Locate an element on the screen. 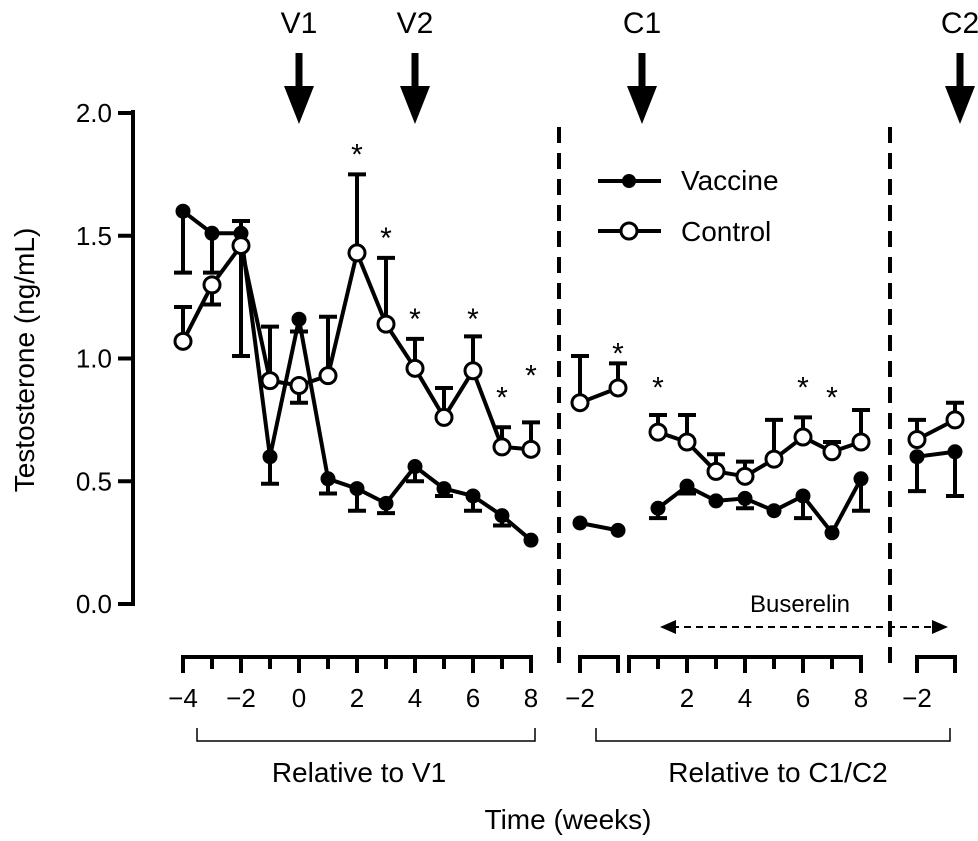 This screenshot has height=841, width=978. event-arrow-v2 is located at coordinates (415, 88).